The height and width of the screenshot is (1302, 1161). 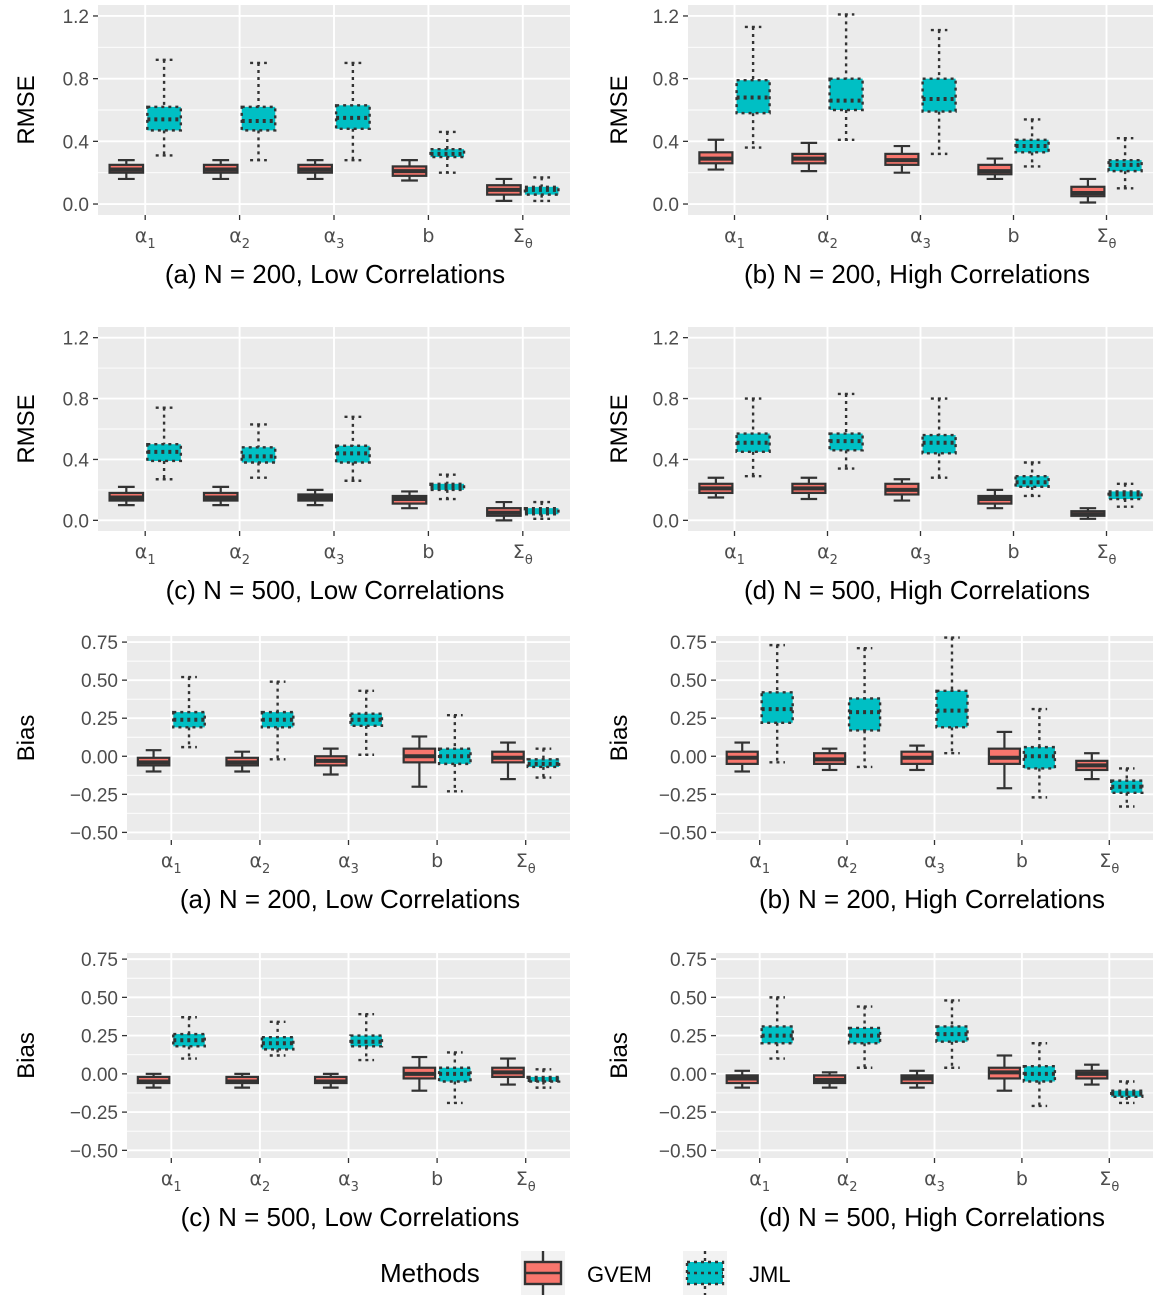 What do you see at coordinates (917, 590) in the screenshot?
I see `panel-caption: (d) N = 500, High Correlations` at bounding box center [917, 590].